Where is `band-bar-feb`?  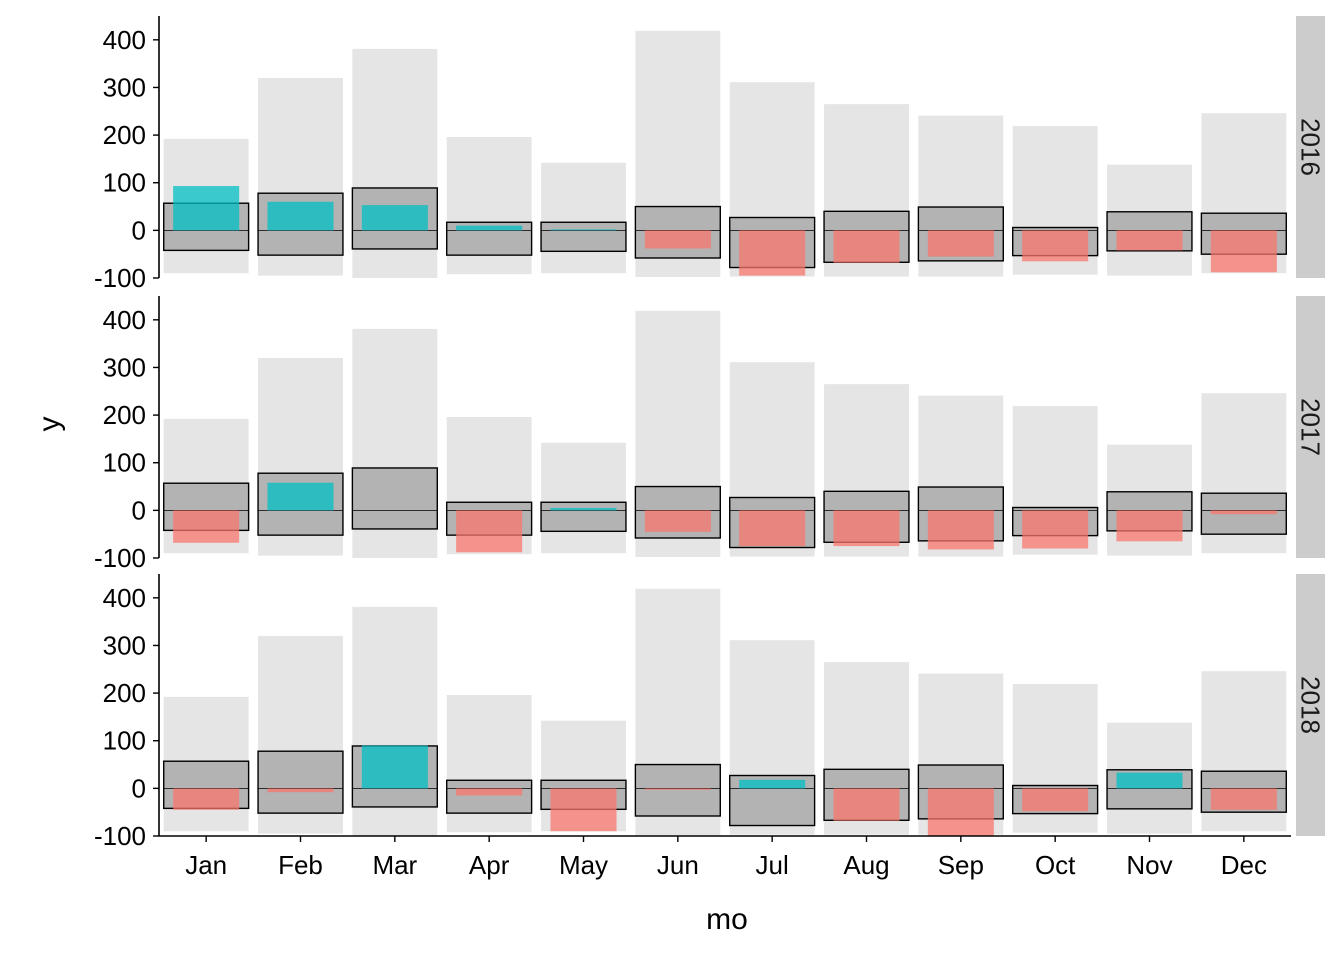 band-bar-feb is located at coordinates (300, 782).